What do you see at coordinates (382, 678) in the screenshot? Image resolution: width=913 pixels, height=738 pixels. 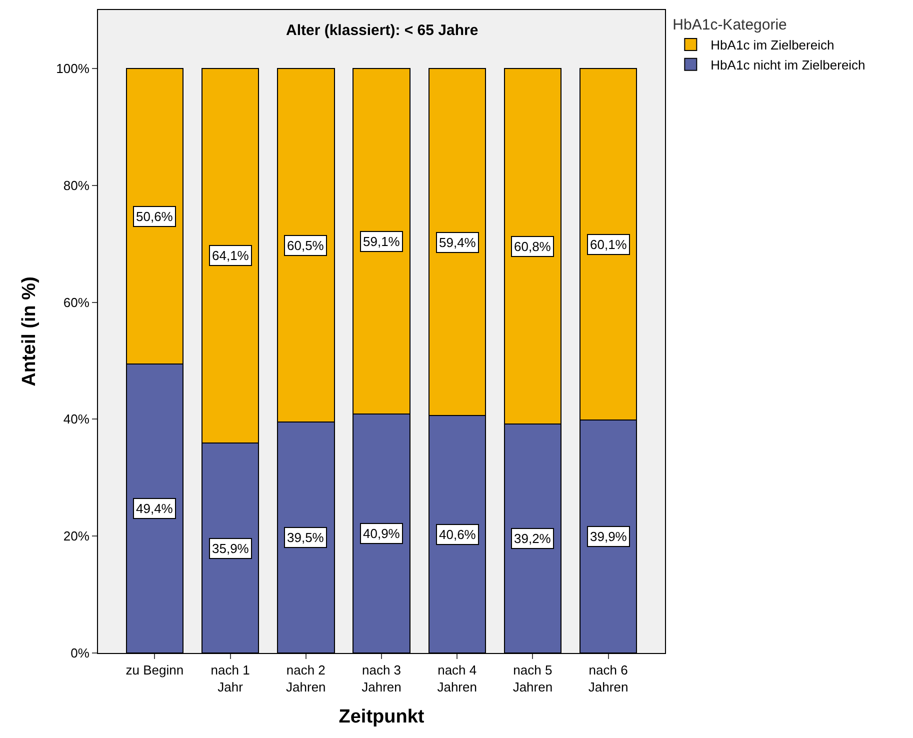 I see `x-tick-label: nach 3 Jahren` at bounding box center [382, 678].